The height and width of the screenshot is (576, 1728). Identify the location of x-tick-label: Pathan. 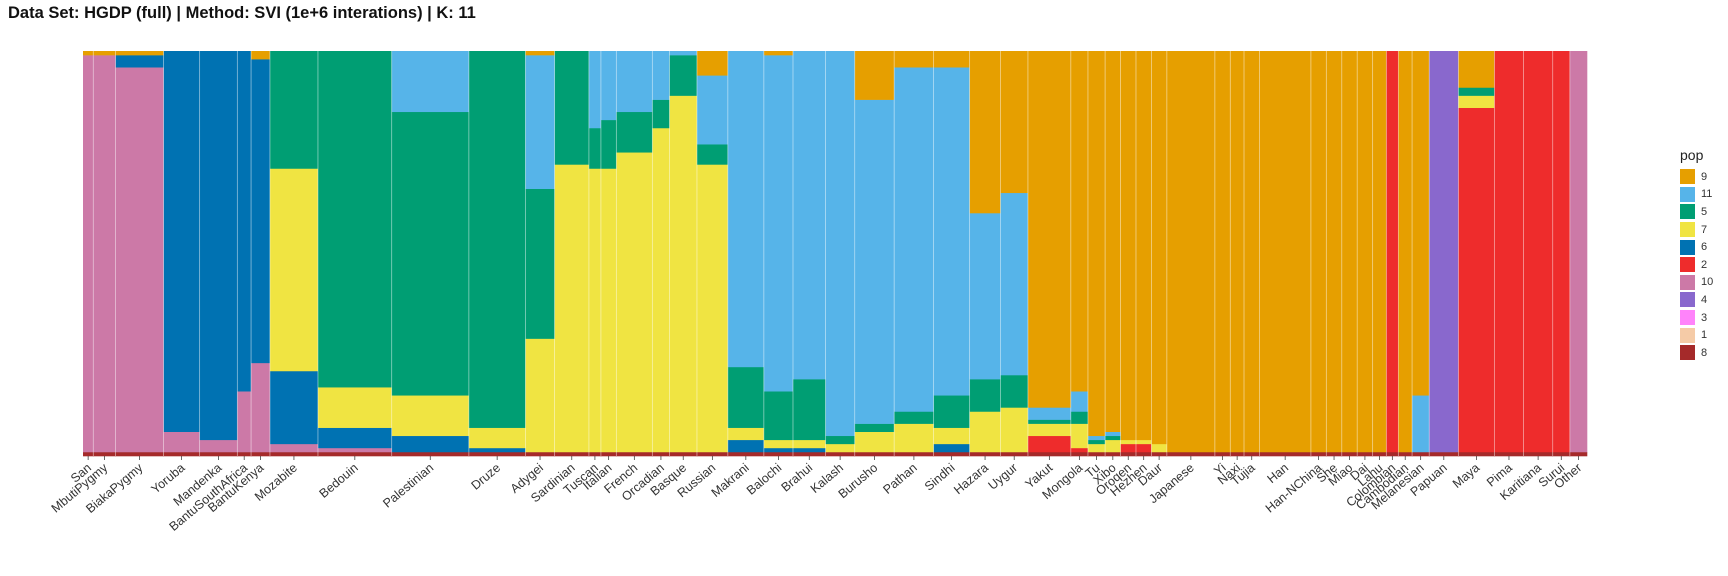
(899, 479).